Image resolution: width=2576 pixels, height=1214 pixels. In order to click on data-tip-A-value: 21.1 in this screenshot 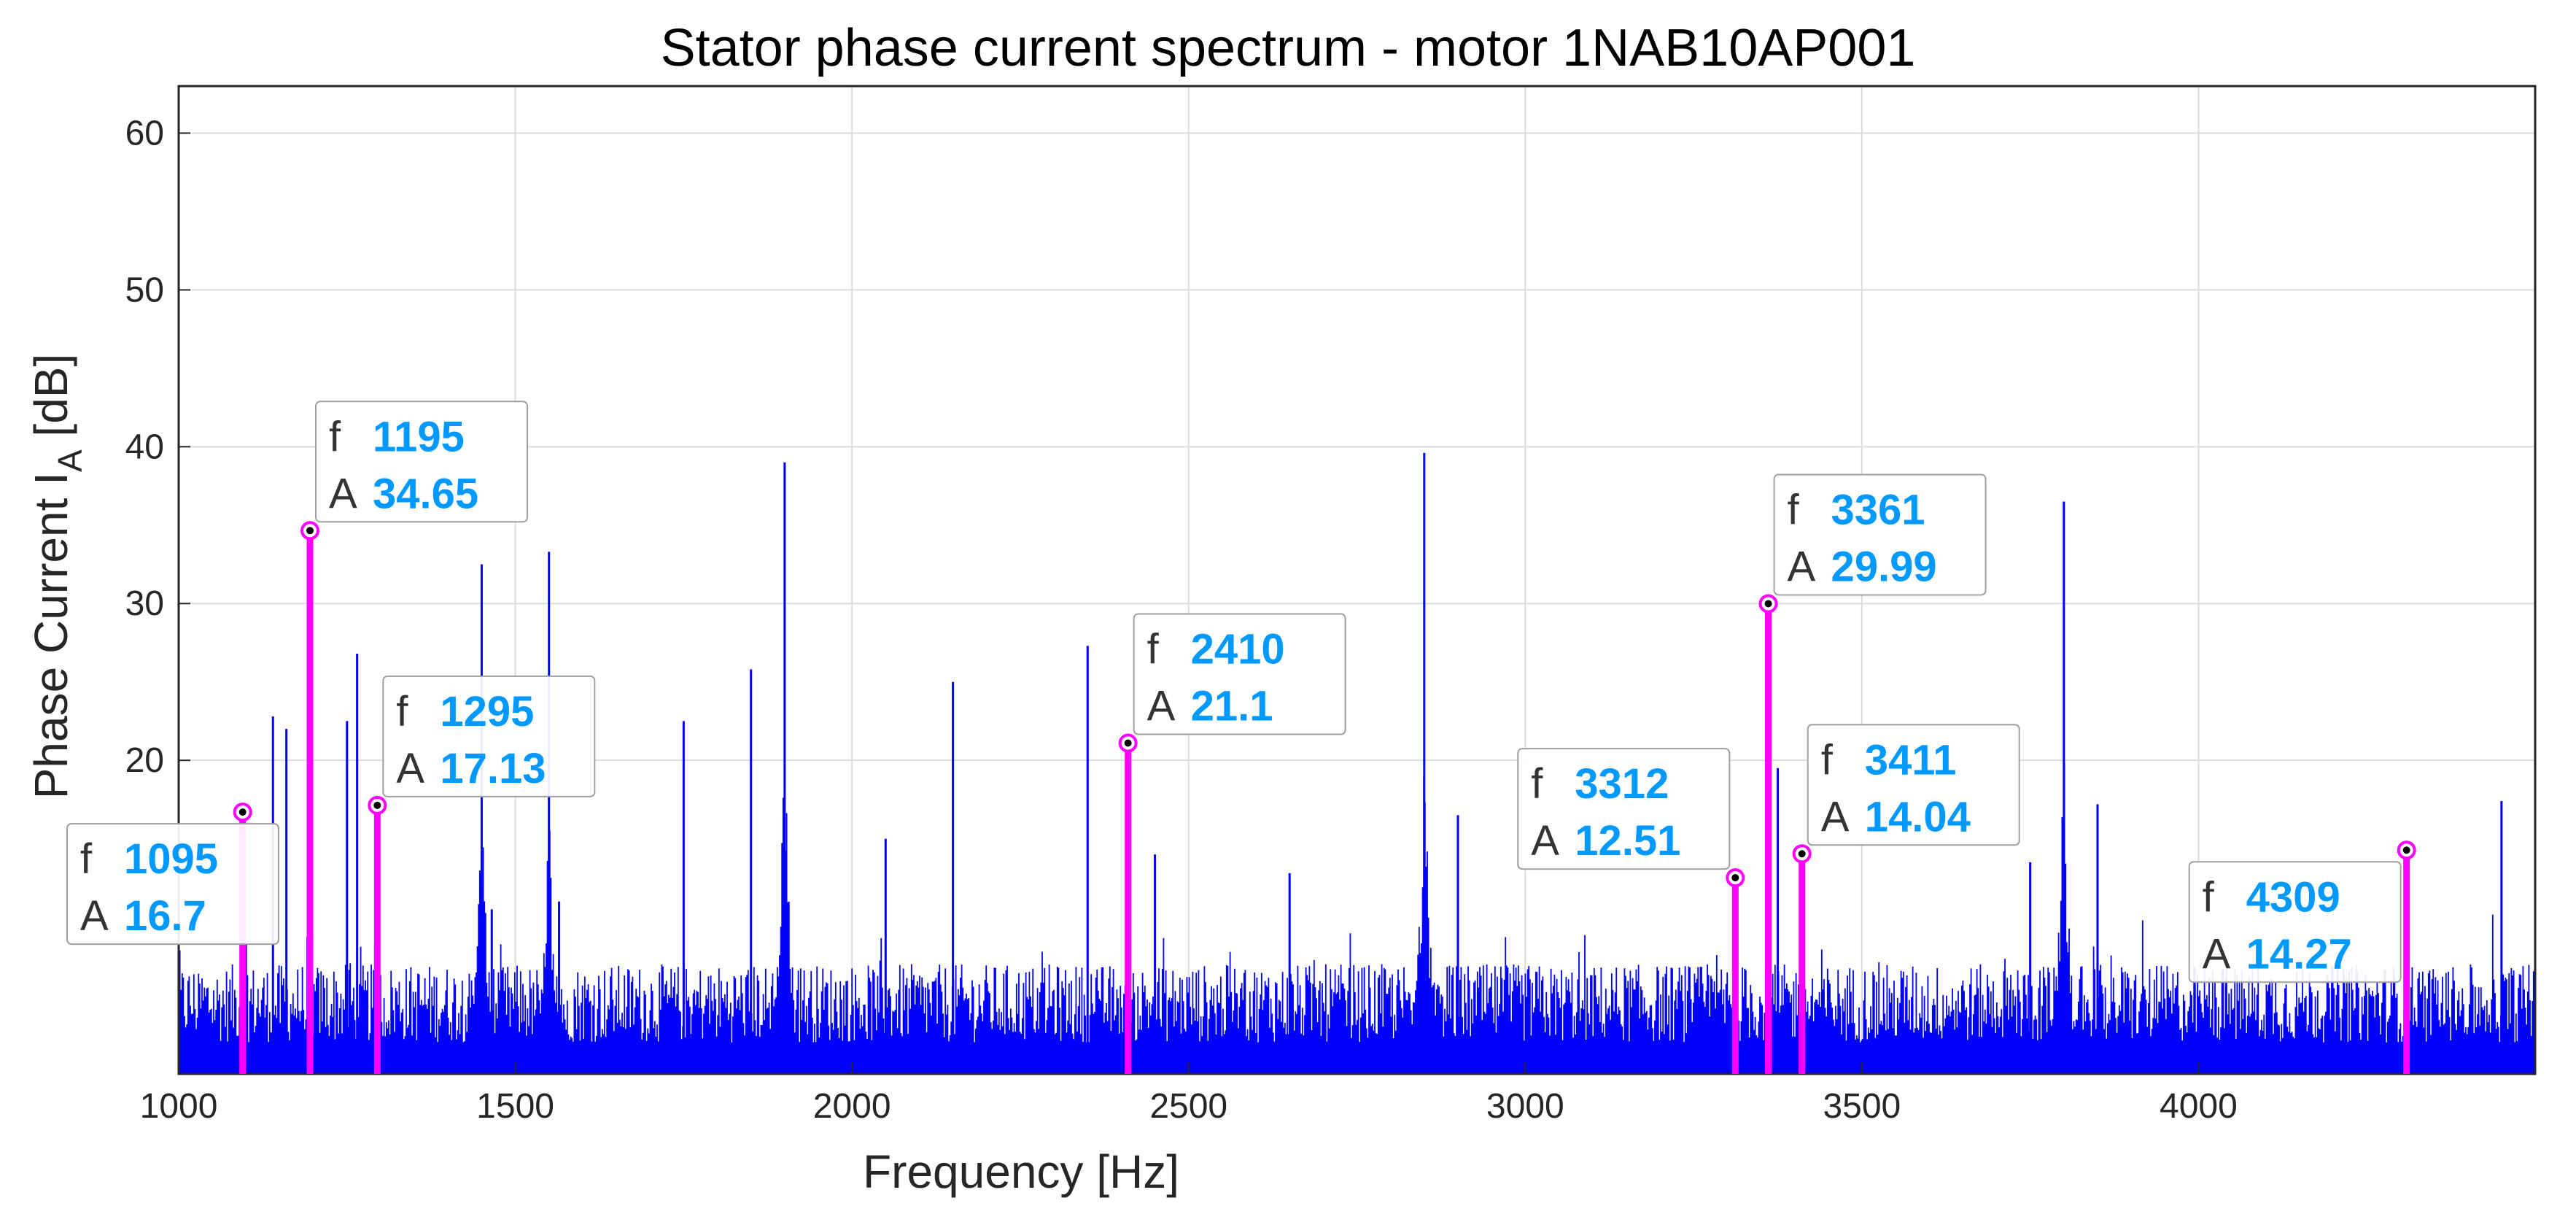, I will do `click(1232, 707)`.